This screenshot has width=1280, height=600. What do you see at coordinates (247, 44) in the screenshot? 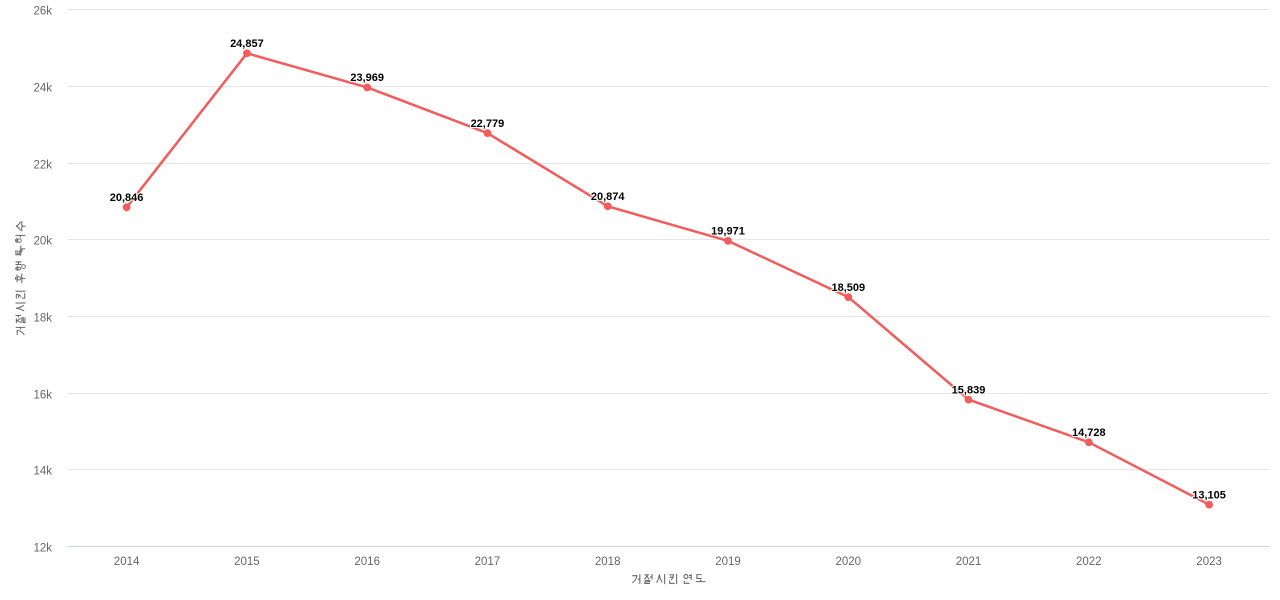
I see `svg-text: 24,857` at bounding box center [247, 44].